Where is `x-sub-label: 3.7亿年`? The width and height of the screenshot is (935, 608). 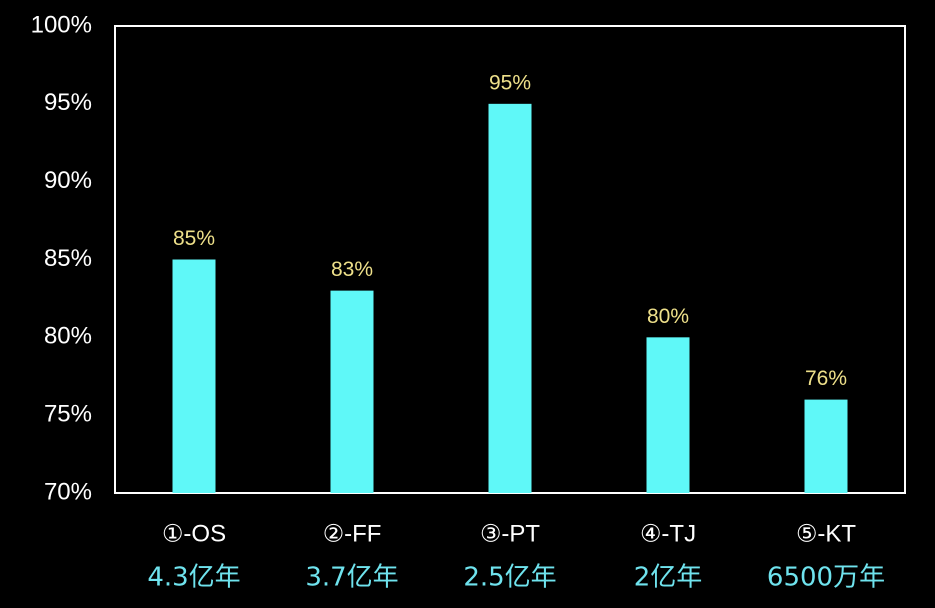 x-sub-label: 3.7亿年 is located at coordinates (351, 578).